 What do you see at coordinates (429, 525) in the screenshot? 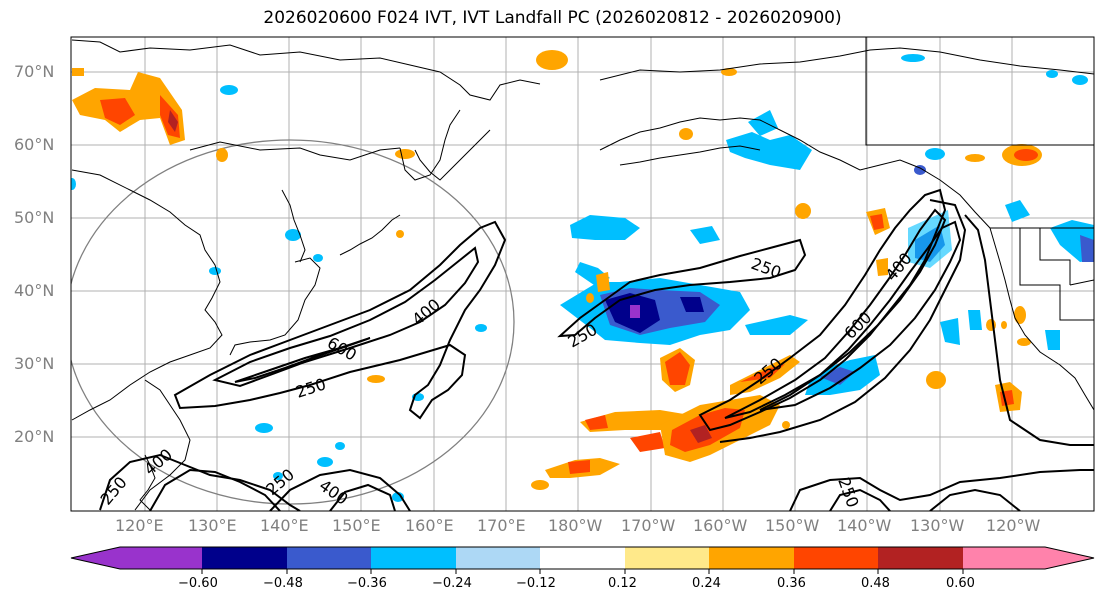
I see `lon-label: 160°E` at bounding box center [429, 525].